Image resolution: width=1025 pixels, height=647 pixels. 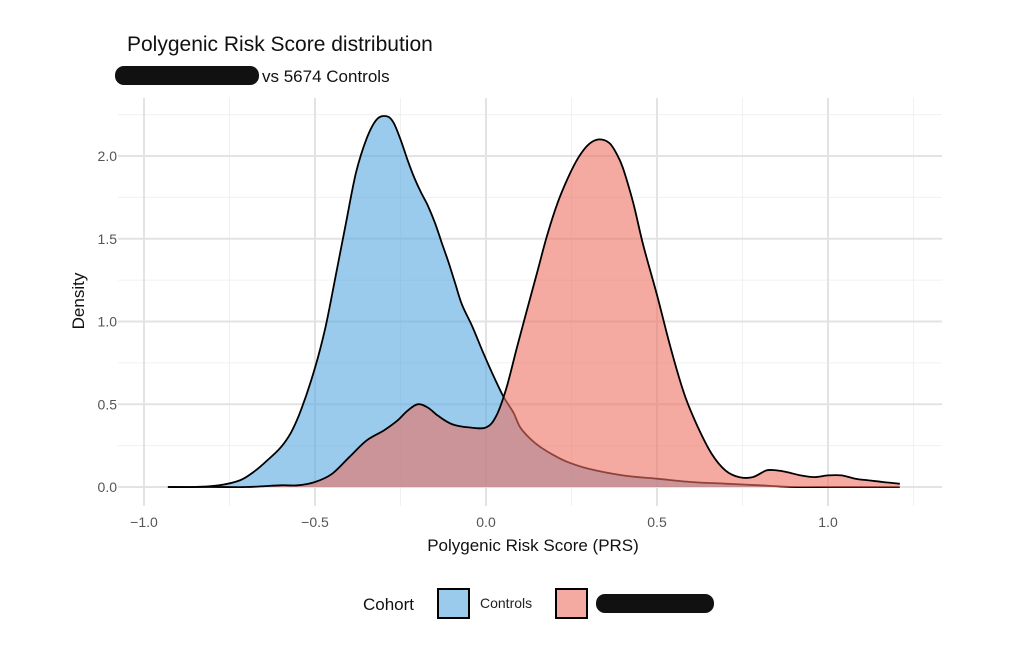 I want to click on x-tick-label: −0.5, so click(x=315, y=522).